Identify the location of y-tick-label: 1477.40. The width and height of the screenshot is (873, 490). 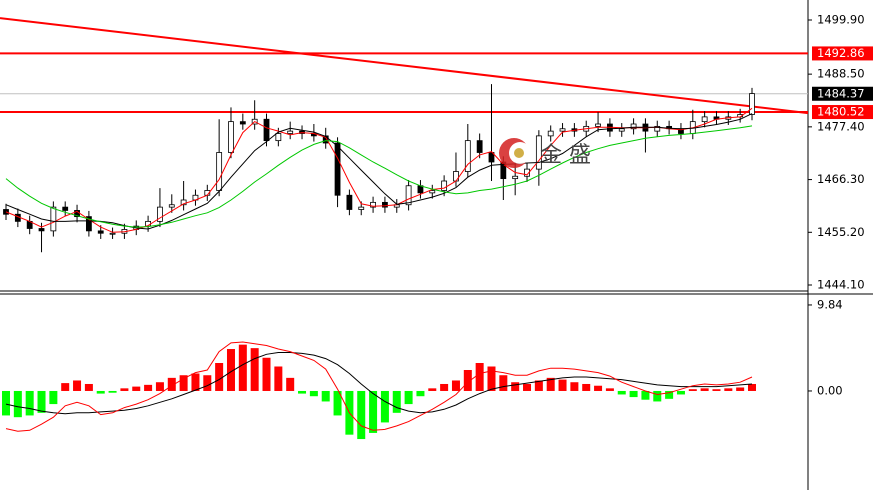
(841, 126).